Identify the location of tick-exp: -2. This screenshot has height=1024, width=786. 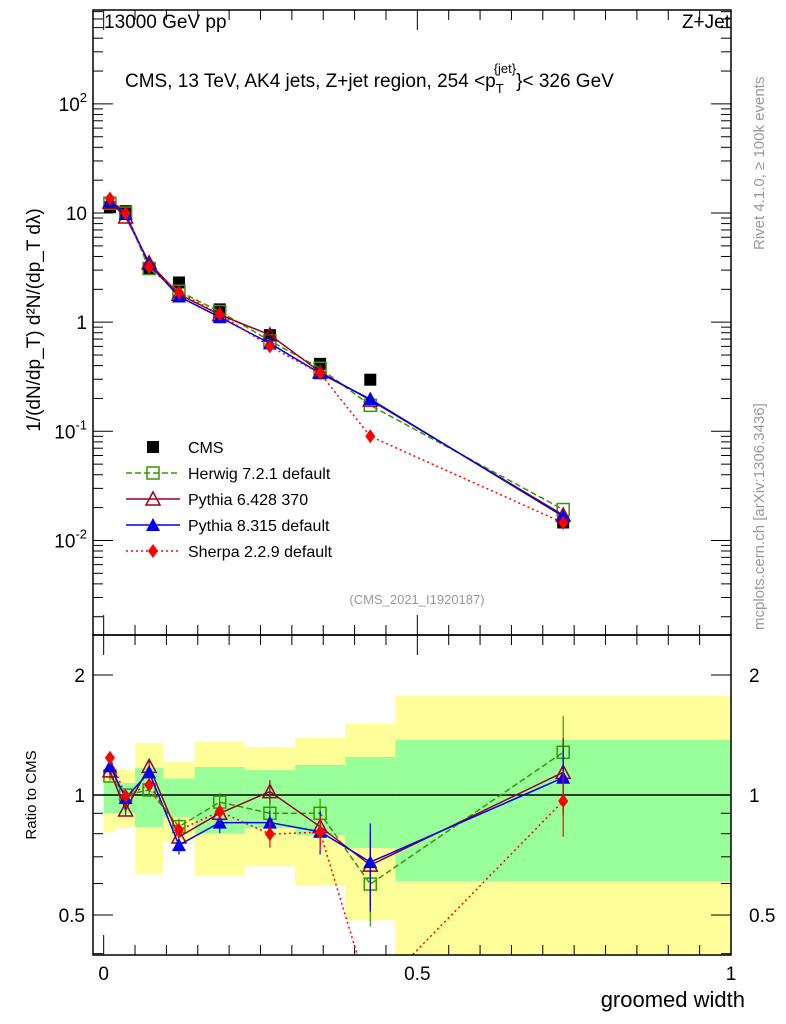
(81, 533).